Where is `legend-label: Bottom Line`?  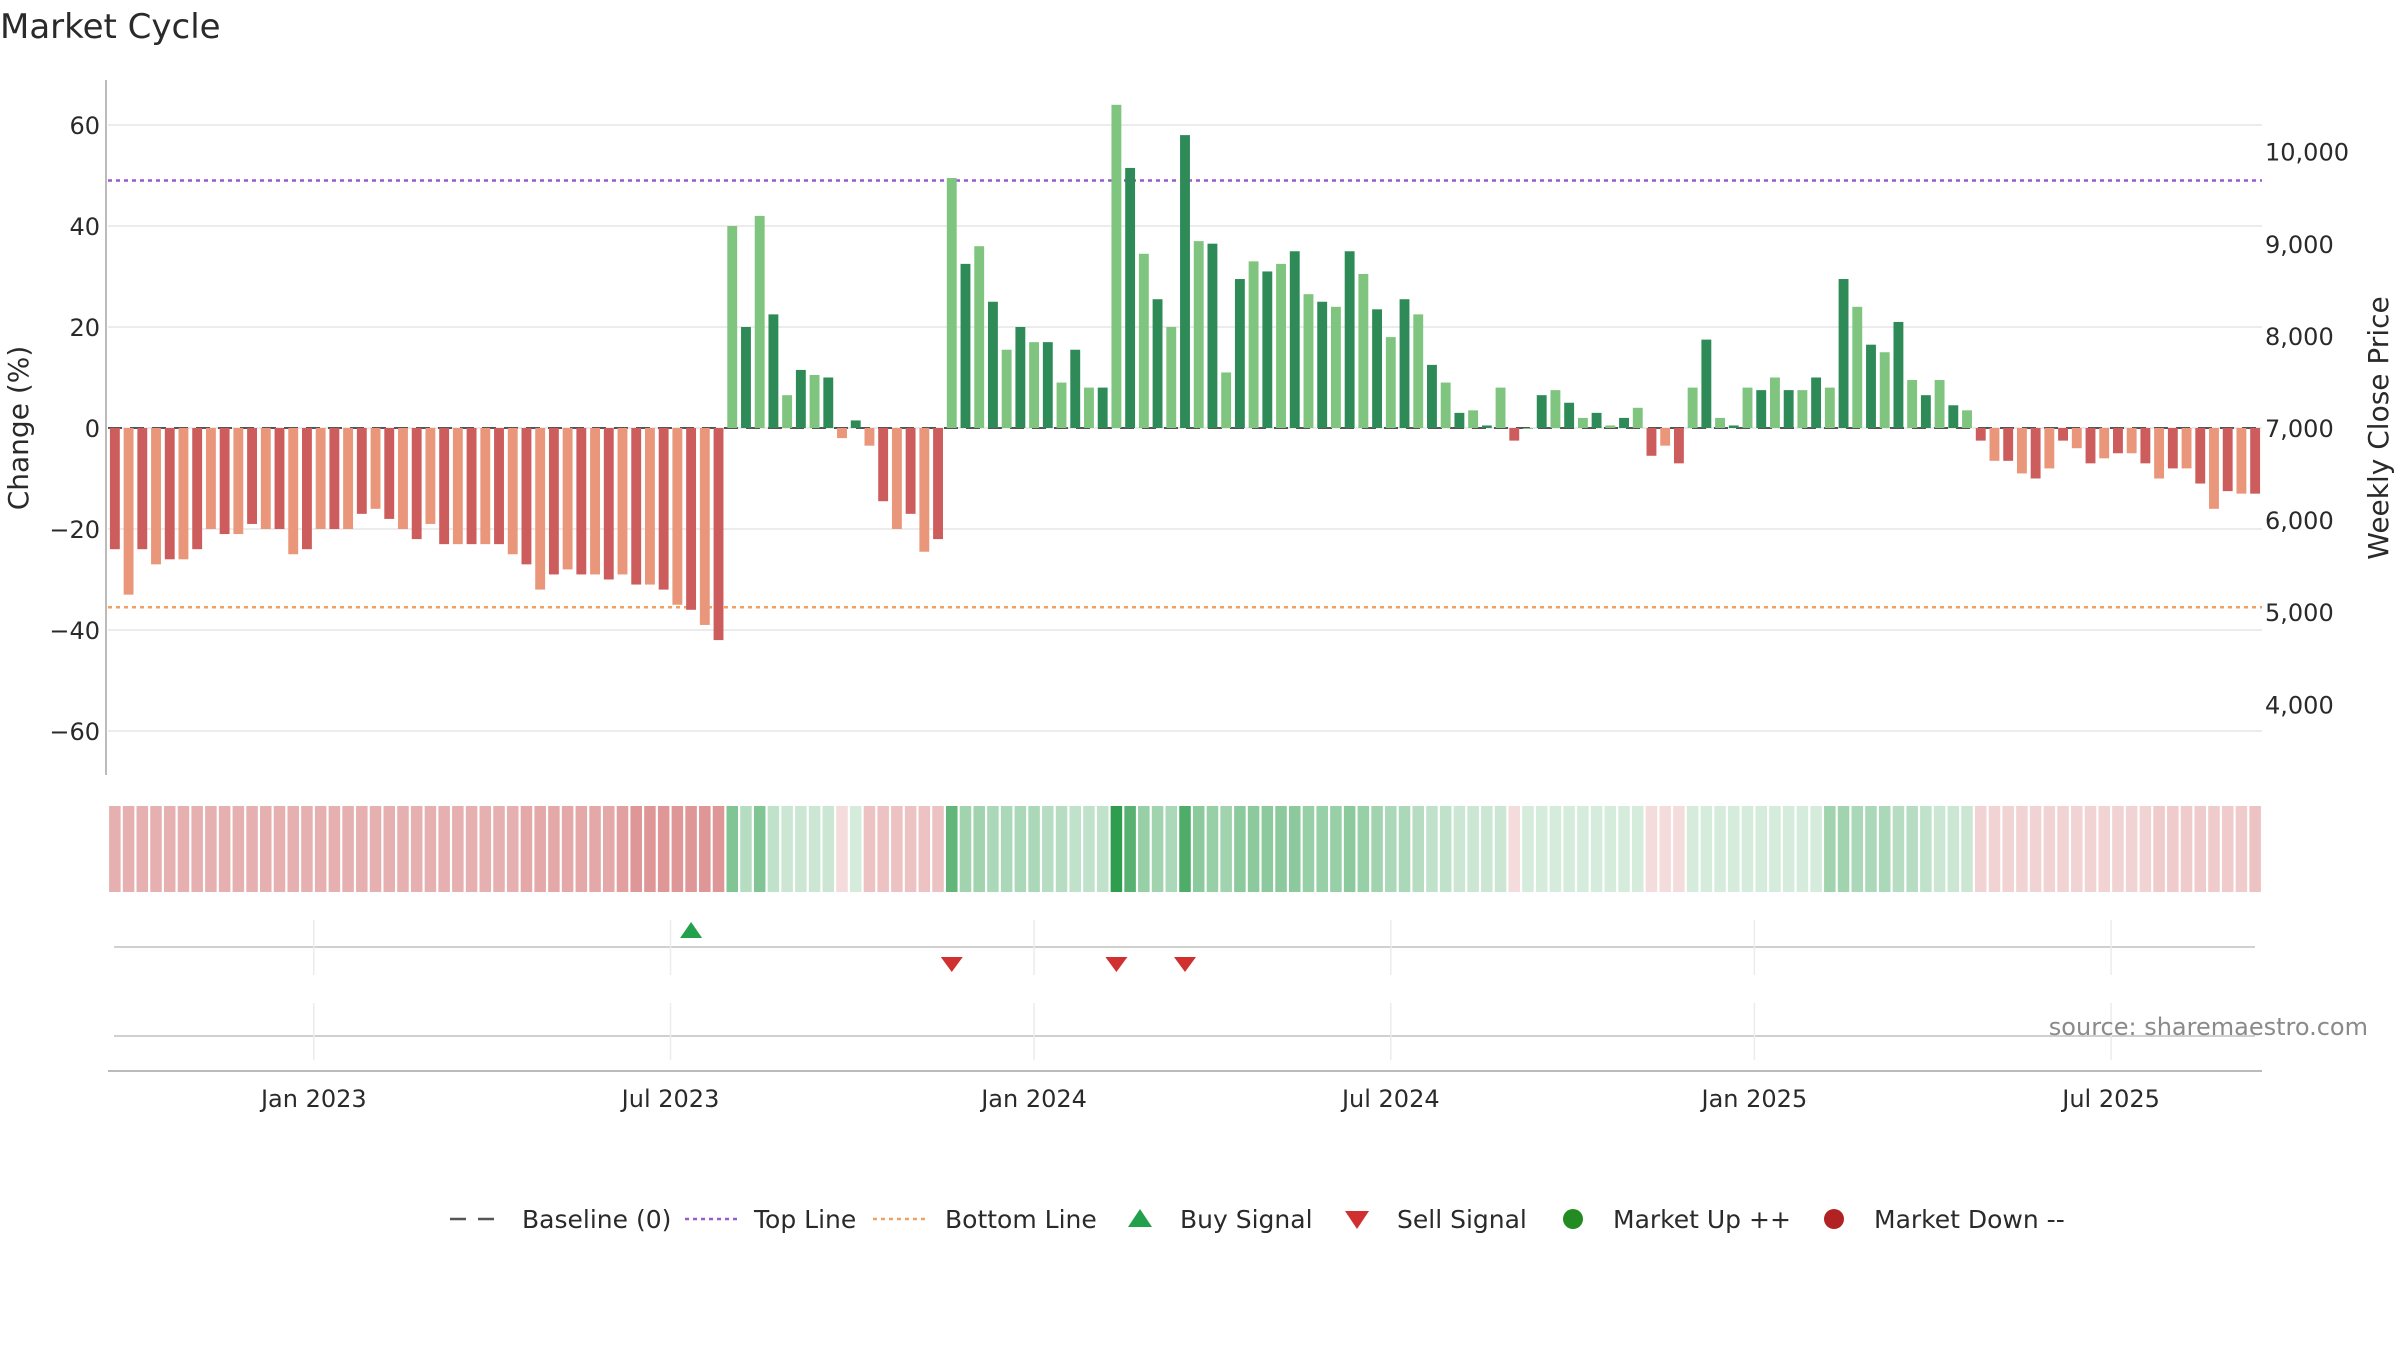
legend-label: Bottom Line is located at coordinates (1021, 1219).